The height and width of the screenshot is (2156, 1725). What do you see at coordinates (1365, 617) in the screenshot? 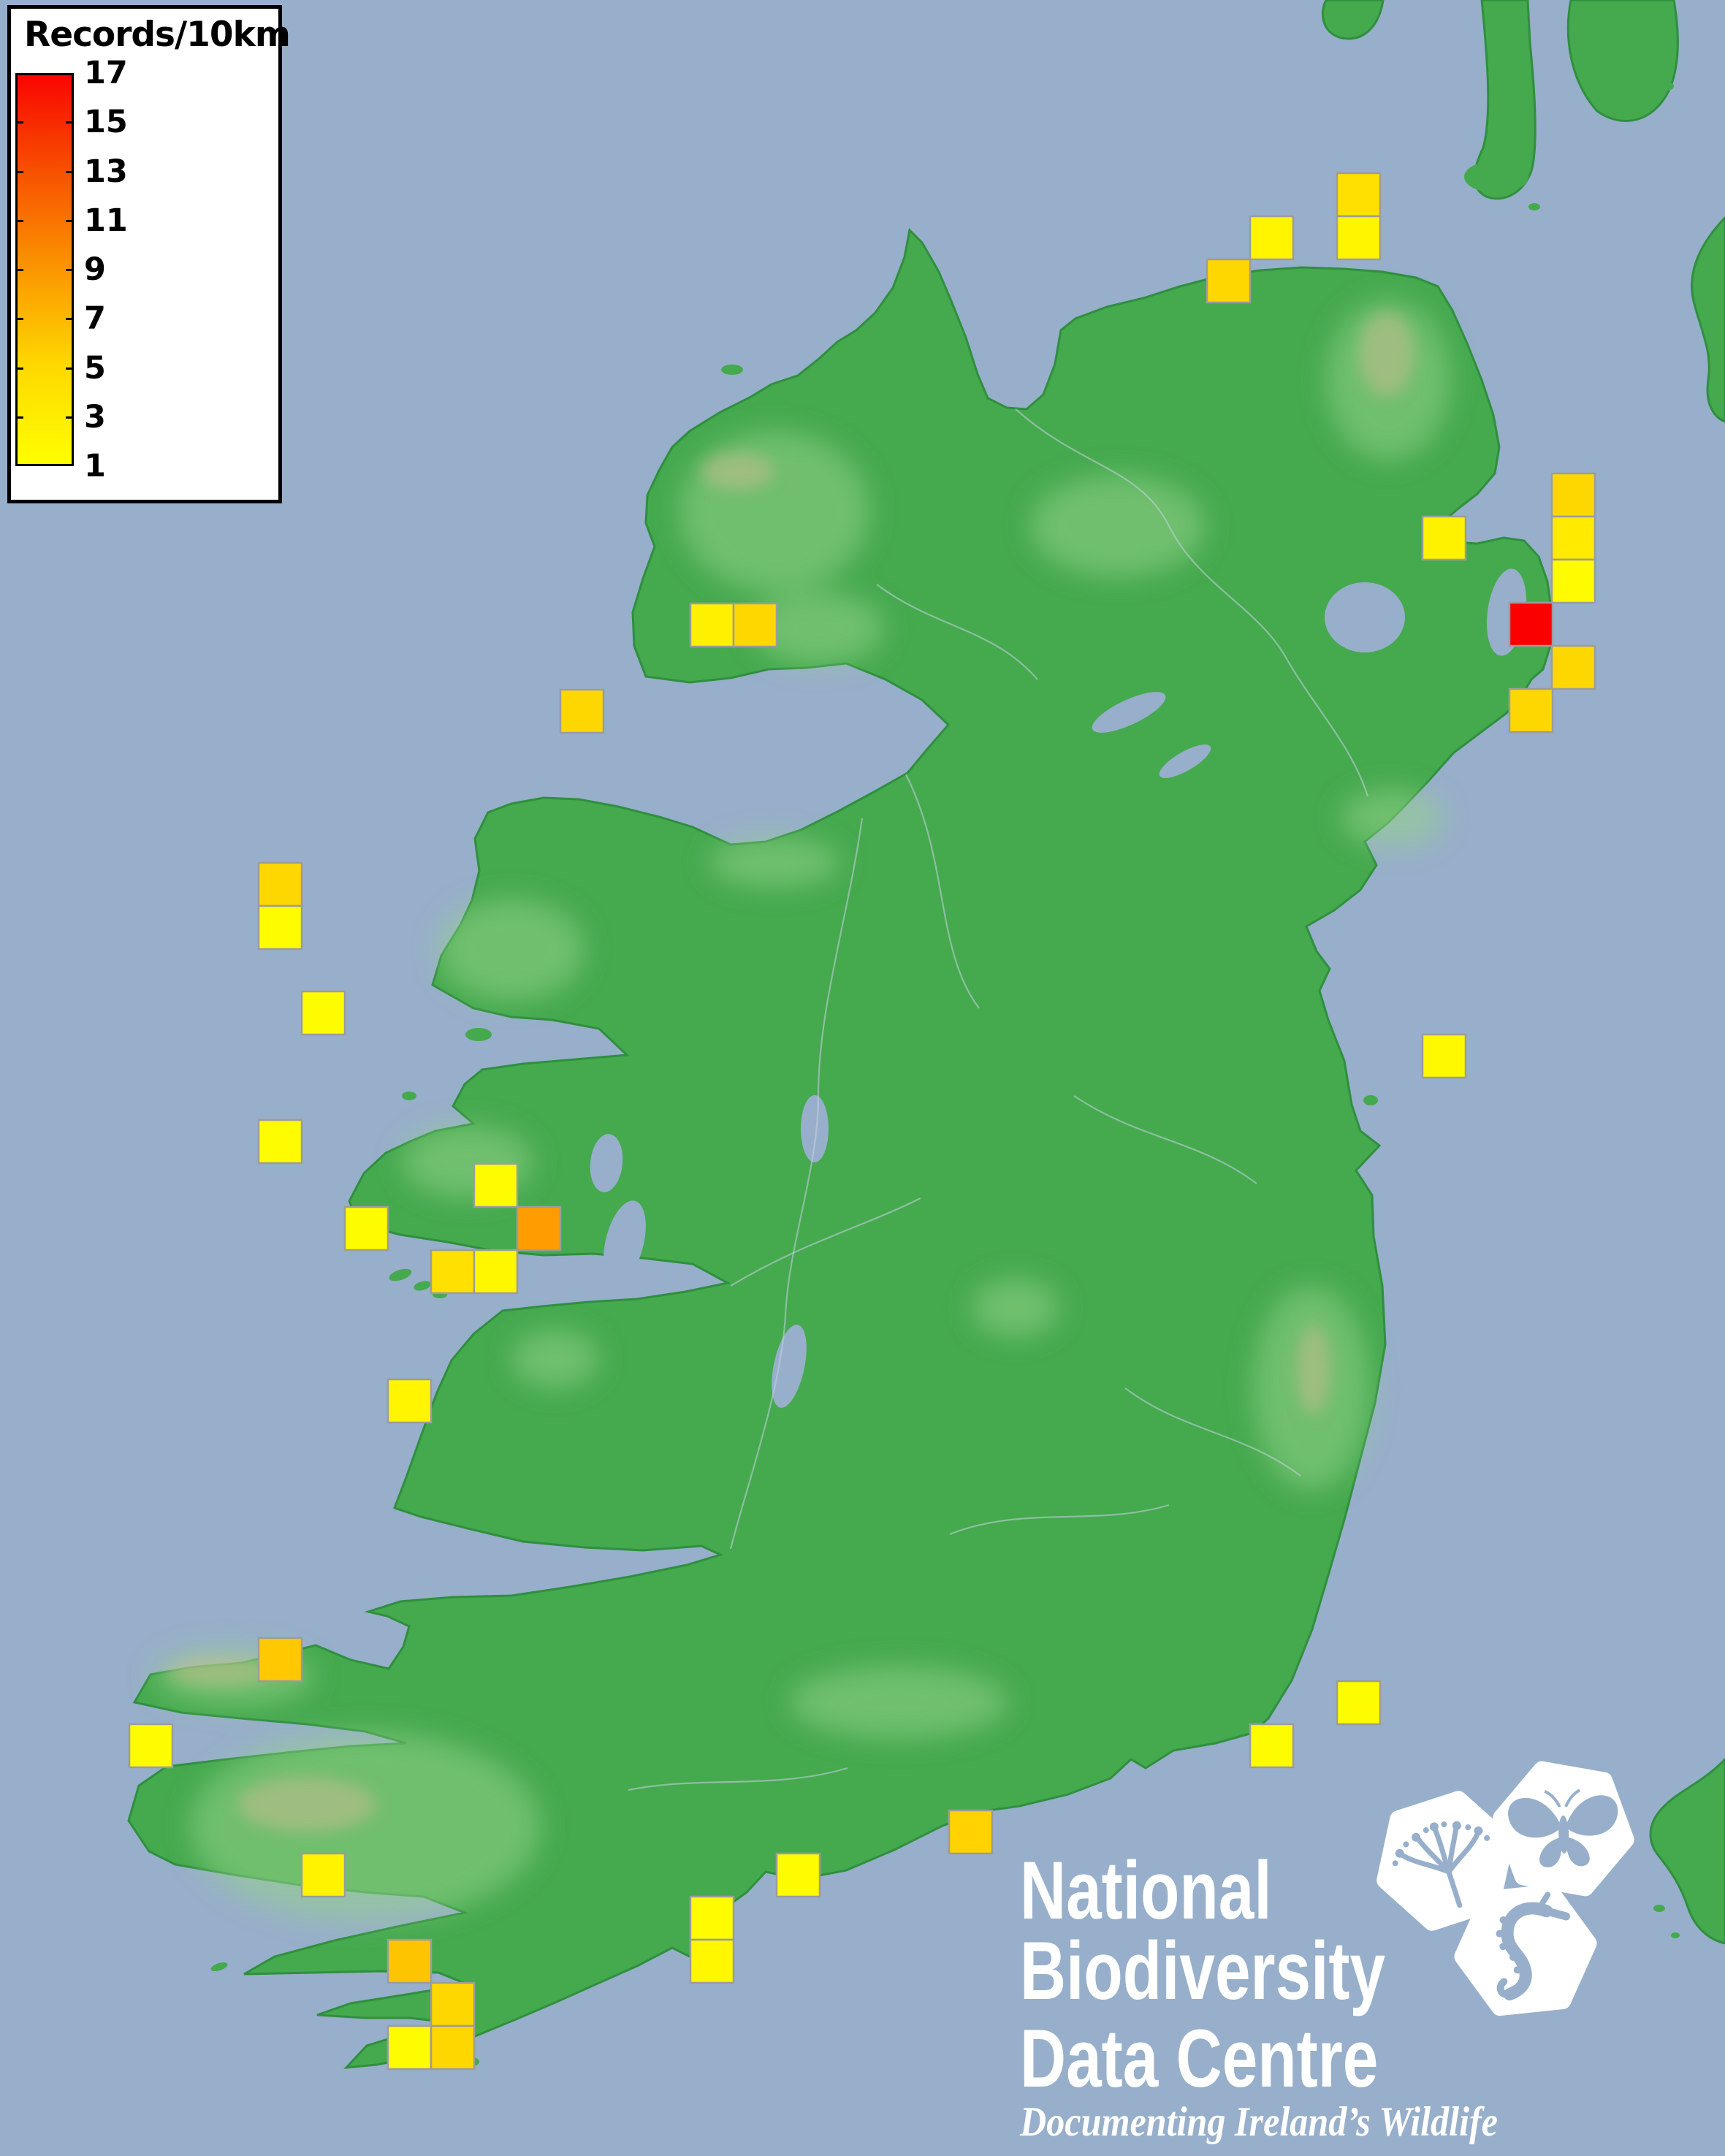
I see `lake-lough-neagh` at bounding box center [1365, 617].